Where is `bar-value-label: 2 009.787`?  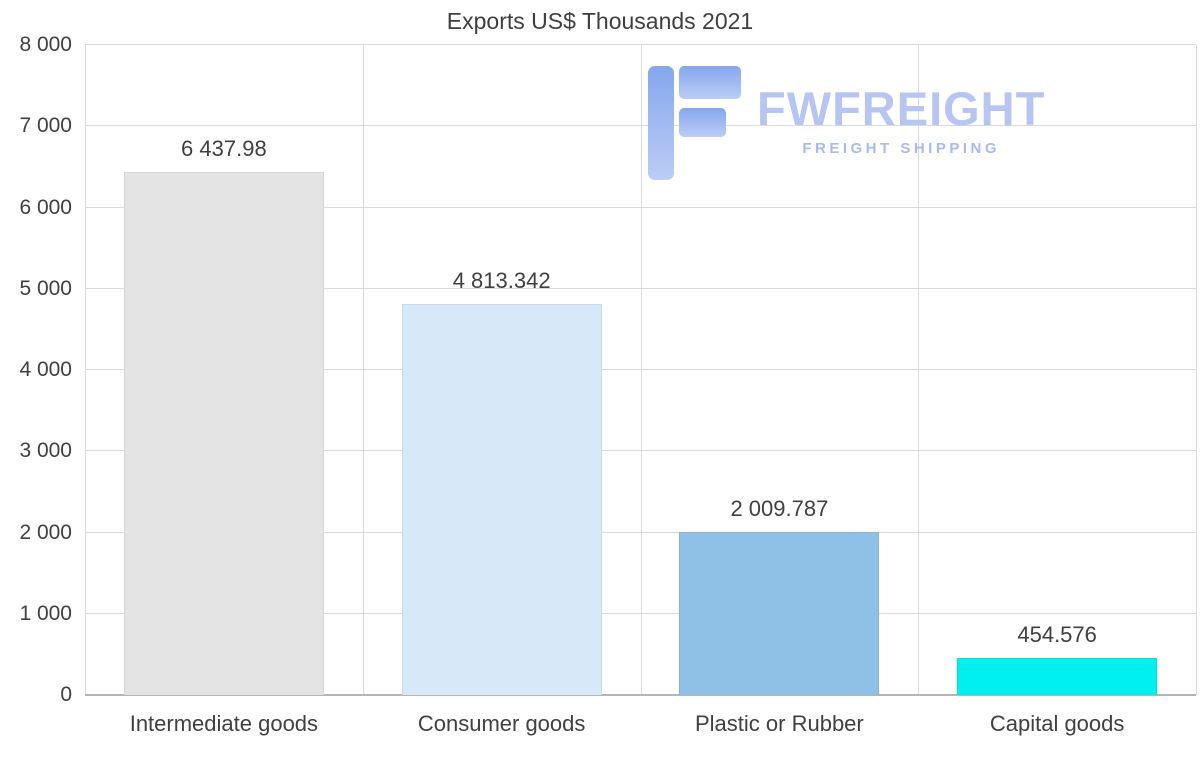 bar-value-label: 2 009.787 is located at coordinates (779, 508).